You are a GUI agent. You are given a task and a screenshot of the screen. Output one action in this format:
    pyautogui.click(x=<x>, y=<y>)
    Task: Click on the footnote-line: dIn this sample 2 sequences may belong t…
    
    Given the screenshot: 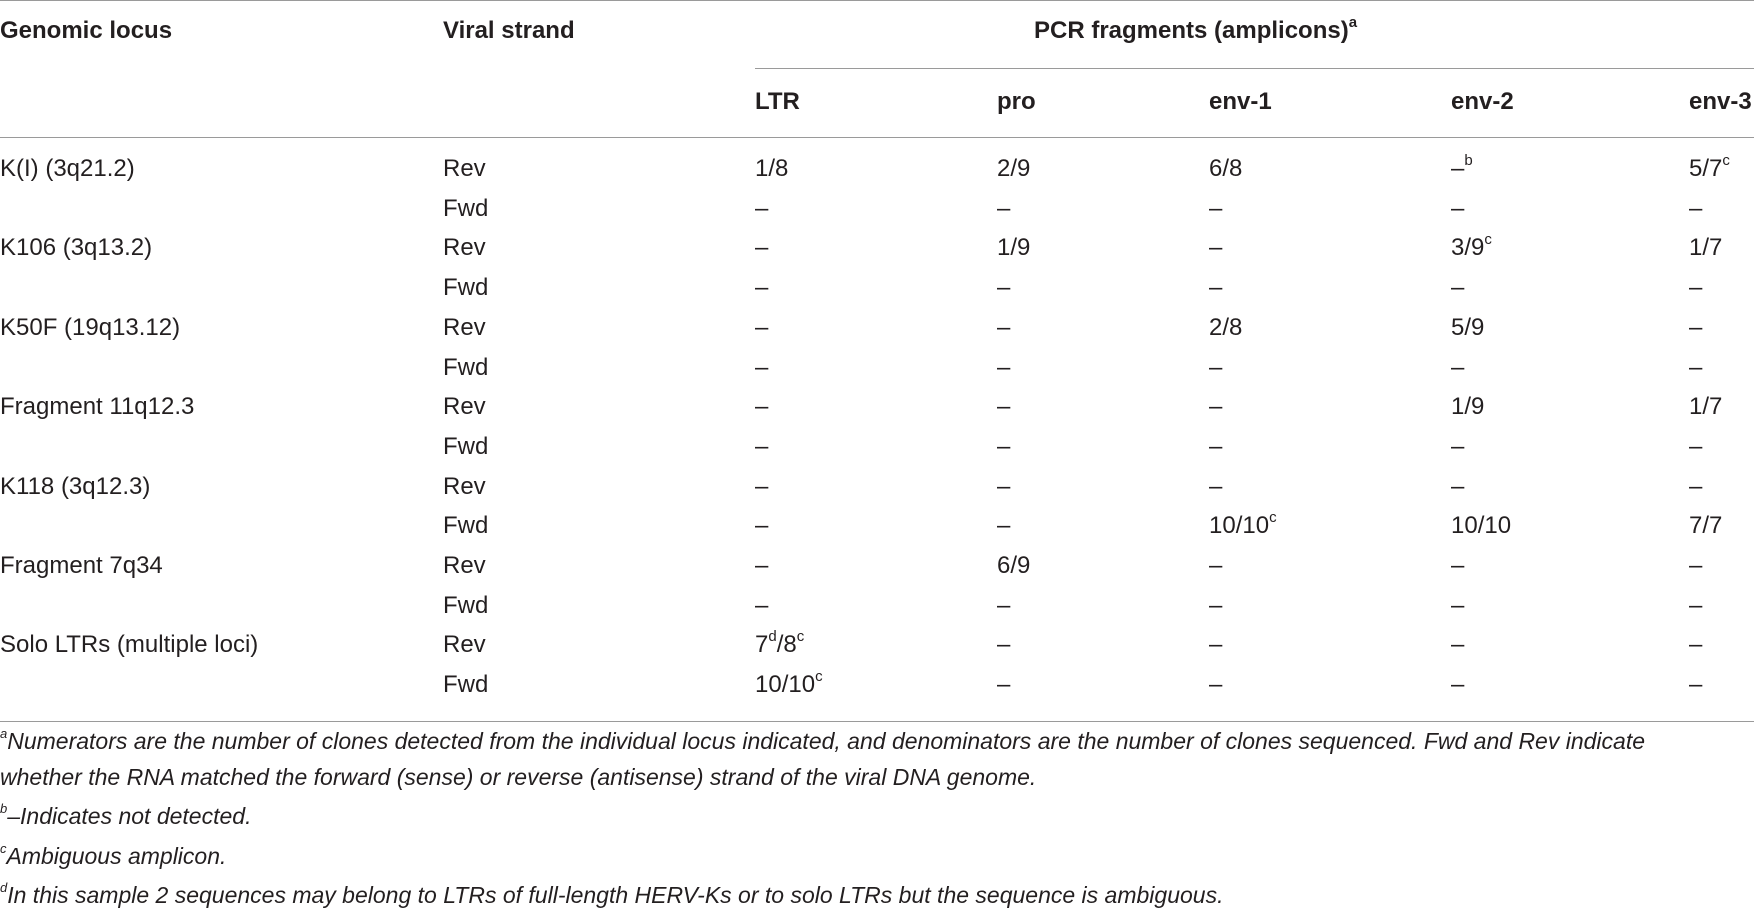 What is the action you would take?
    pyautogui.click(x=611, y=895)
    